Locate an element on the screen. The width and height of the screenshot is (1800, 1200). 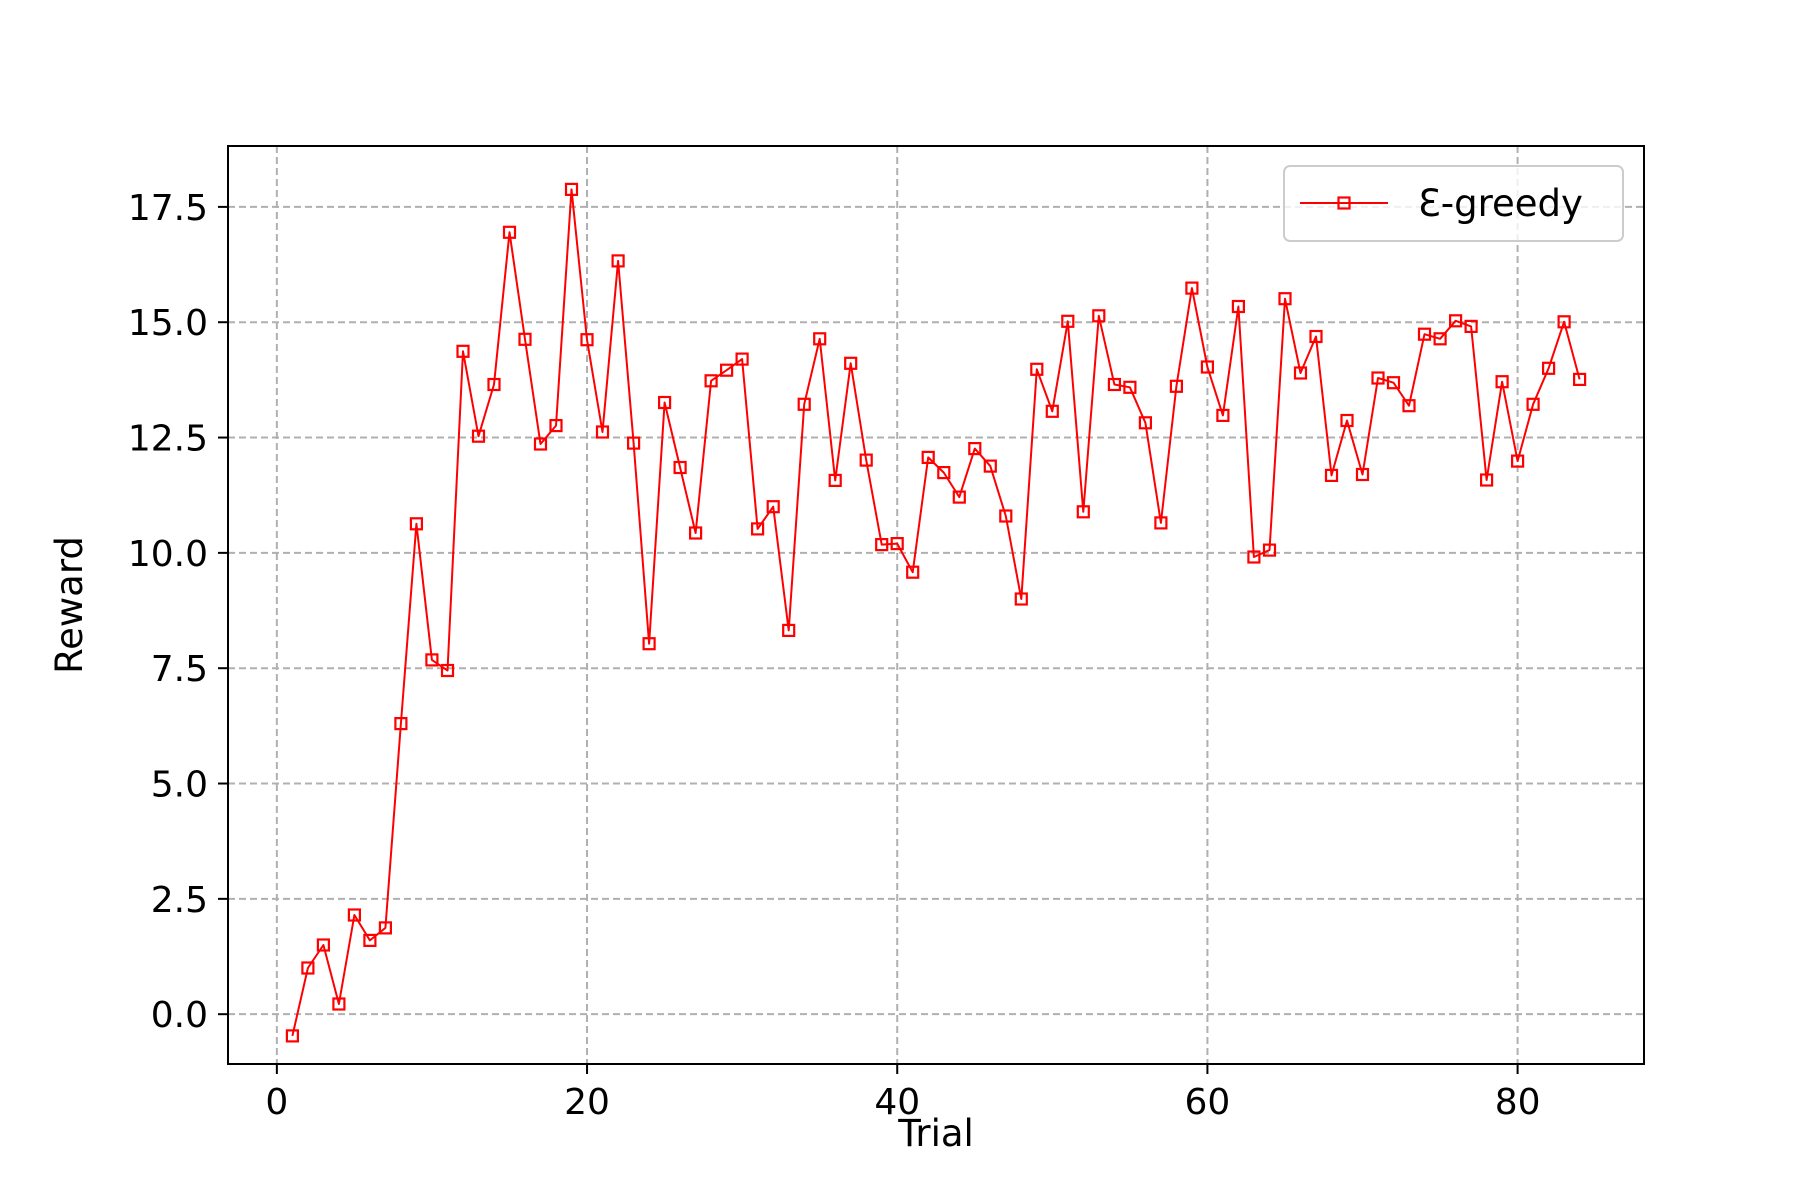
y-tick-label: 12.5 is located at coordinates (168, 439).